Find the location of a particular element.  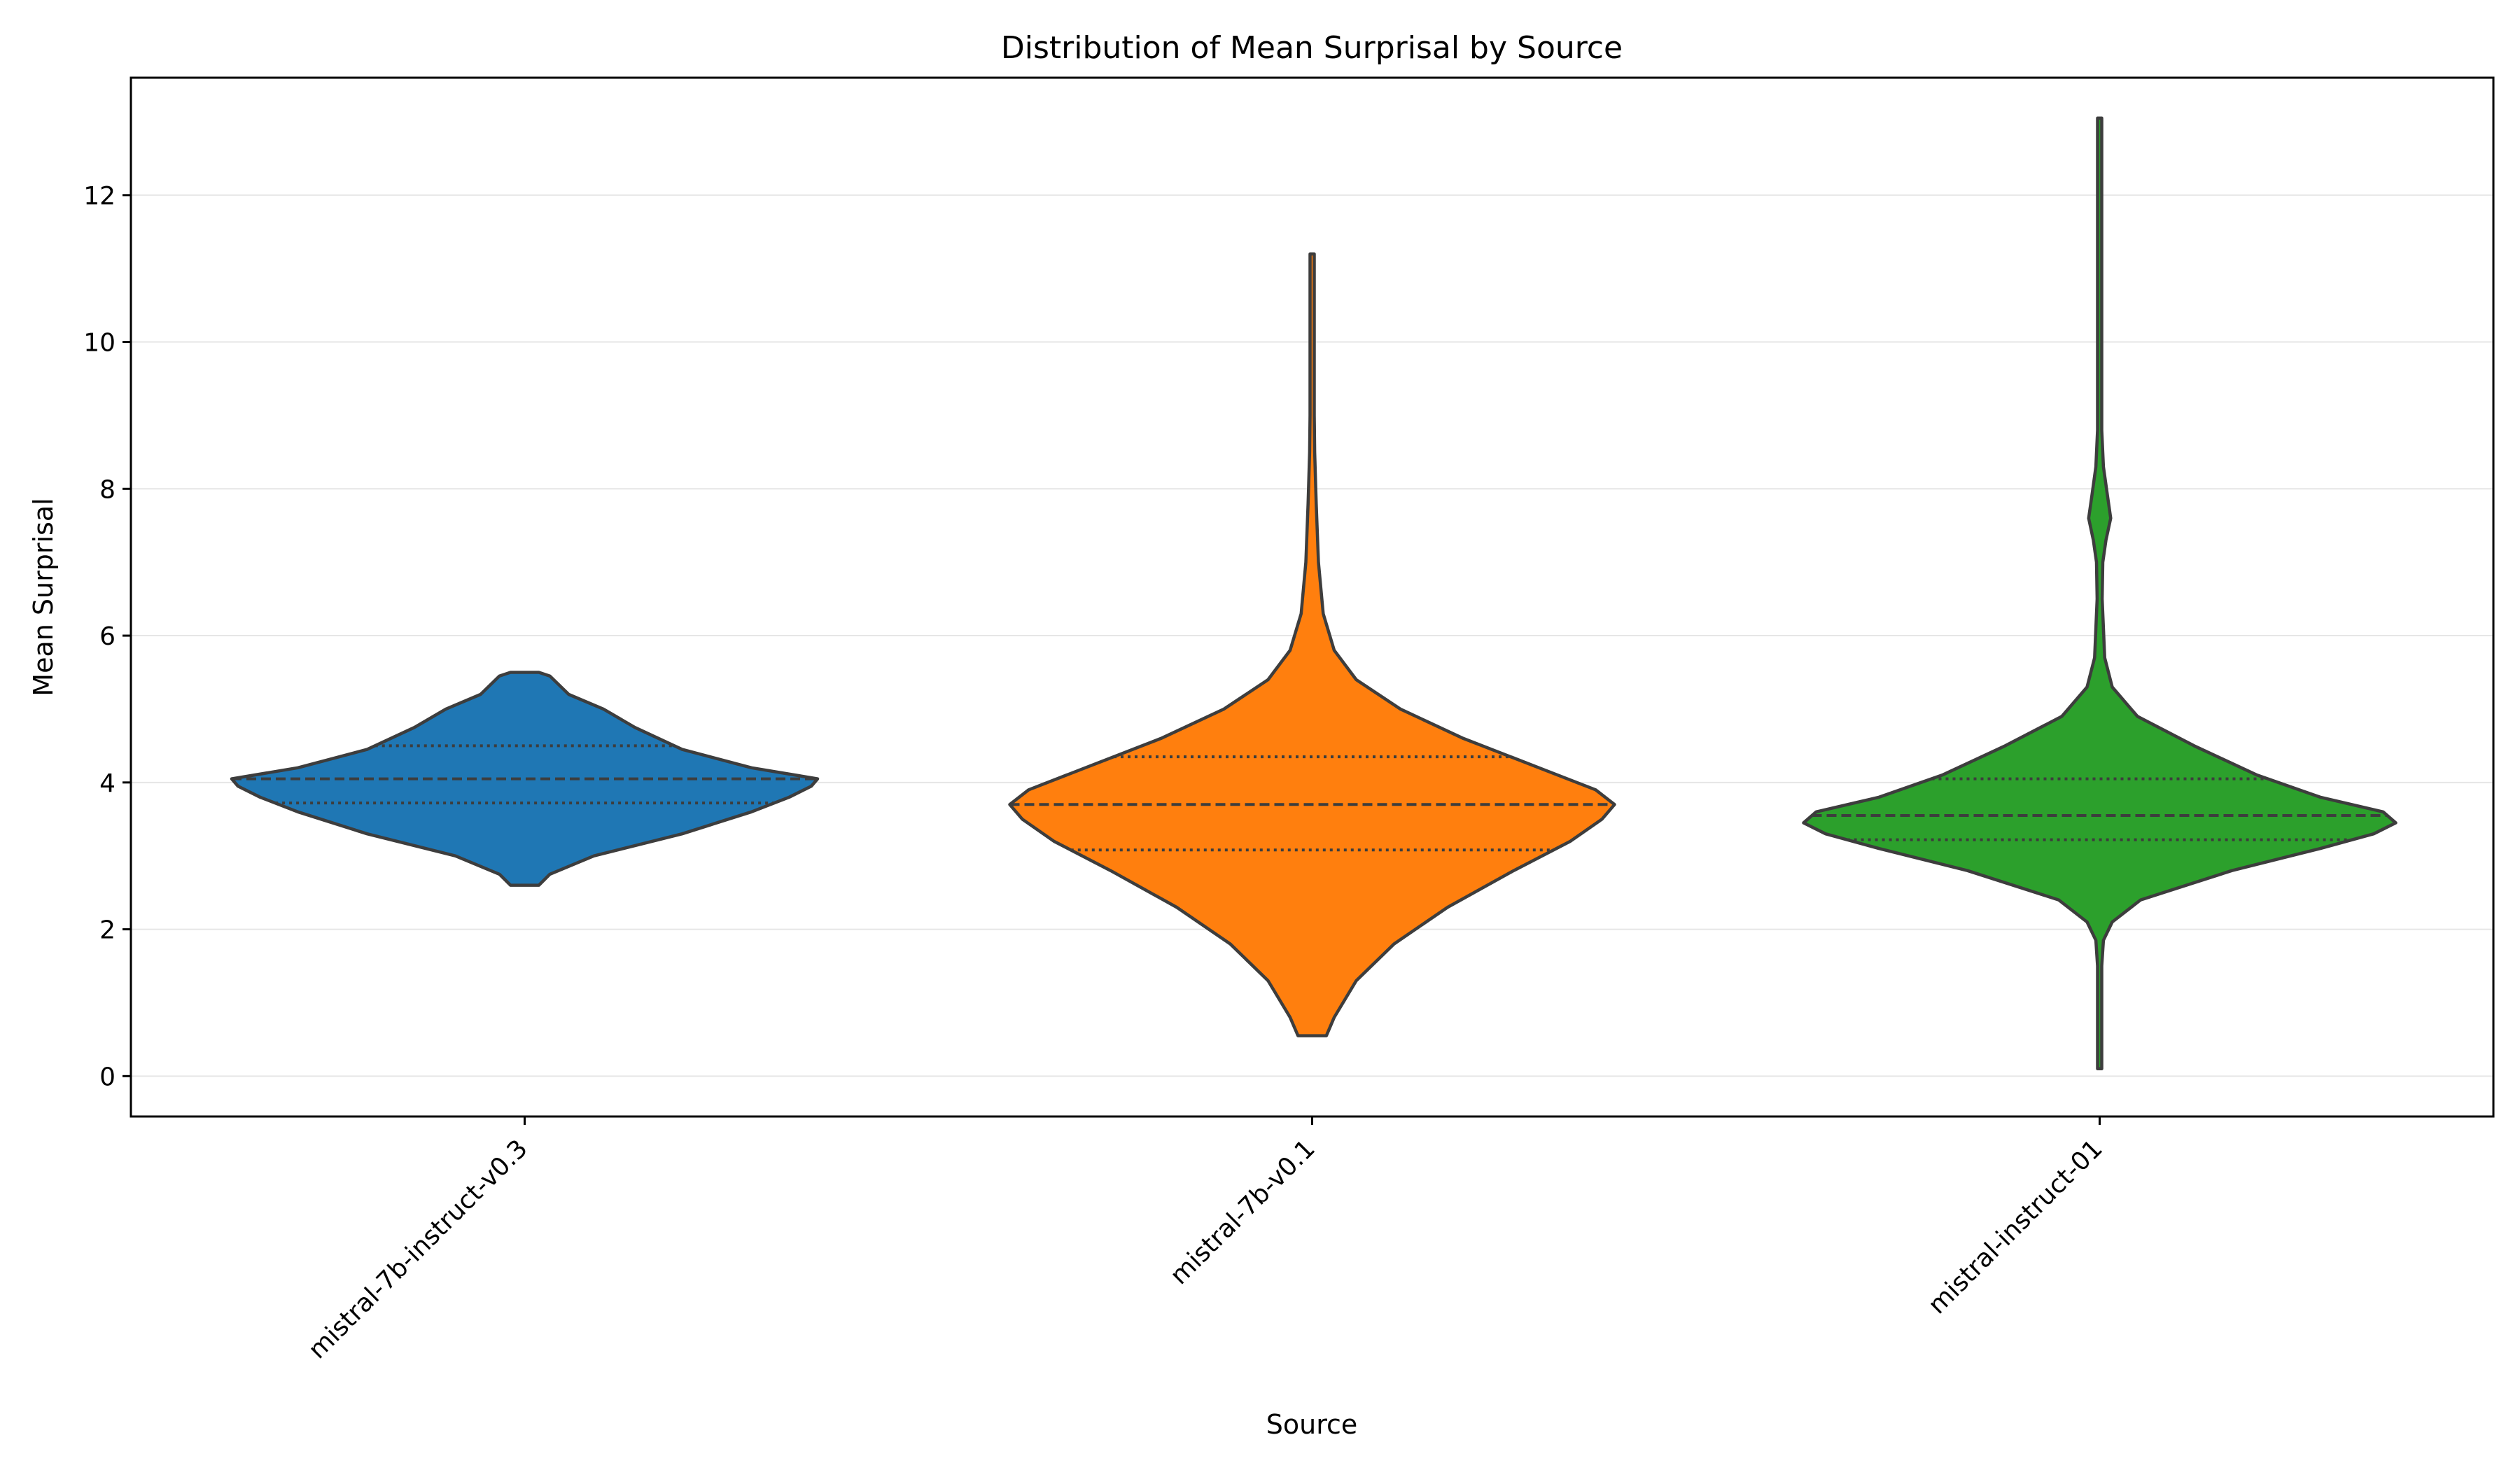

violin-mistral-7b-v0.1 is located at coordinates (1312, 644).